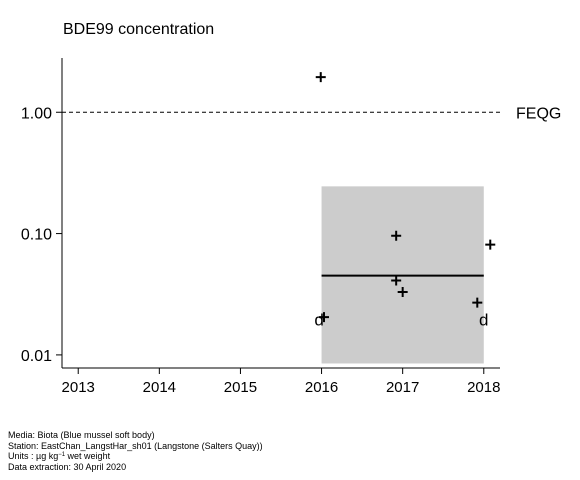  What do you see at coordinates (483, 387) in the screenshot?
I see `x-tick-label: 2018` at bounding box center [483, 387].